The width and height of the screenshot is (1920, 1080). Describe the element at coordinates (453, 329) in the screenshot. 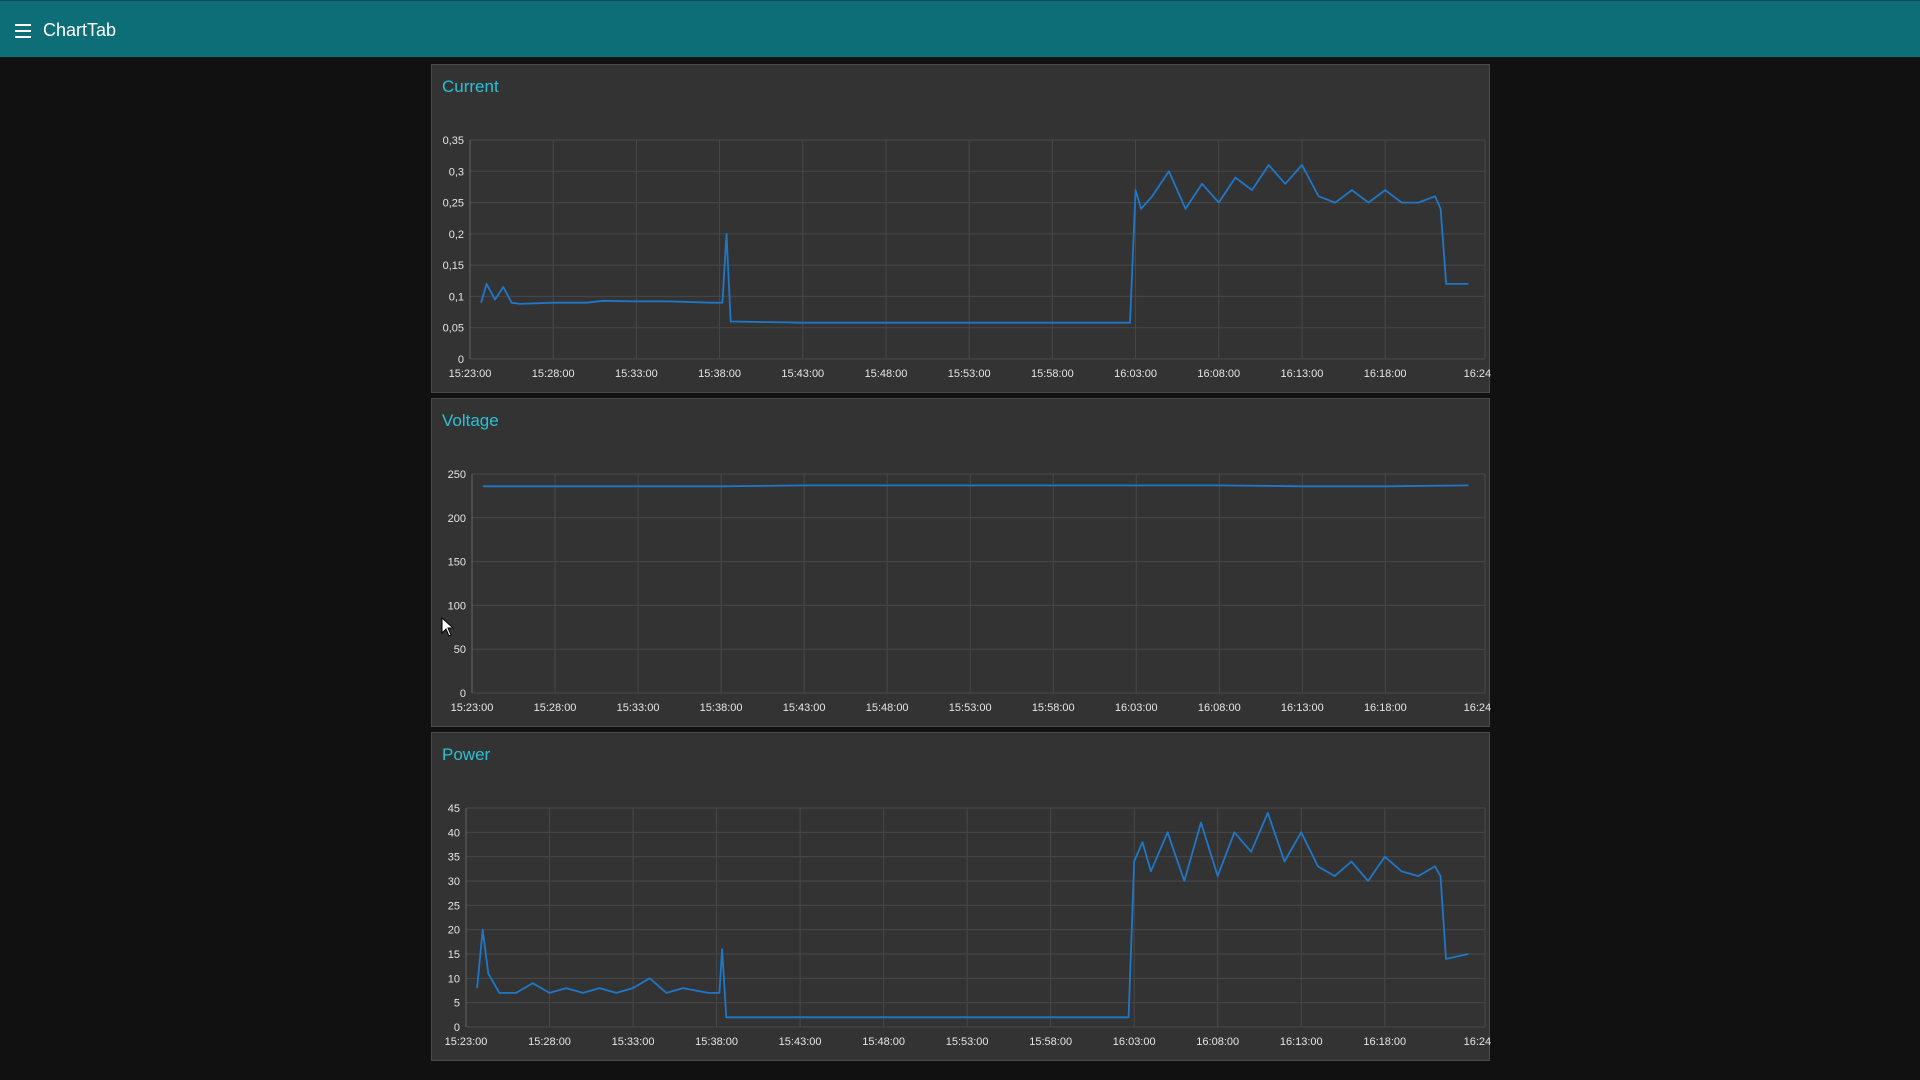

I see `y-tick-label: 0,05` at that location.